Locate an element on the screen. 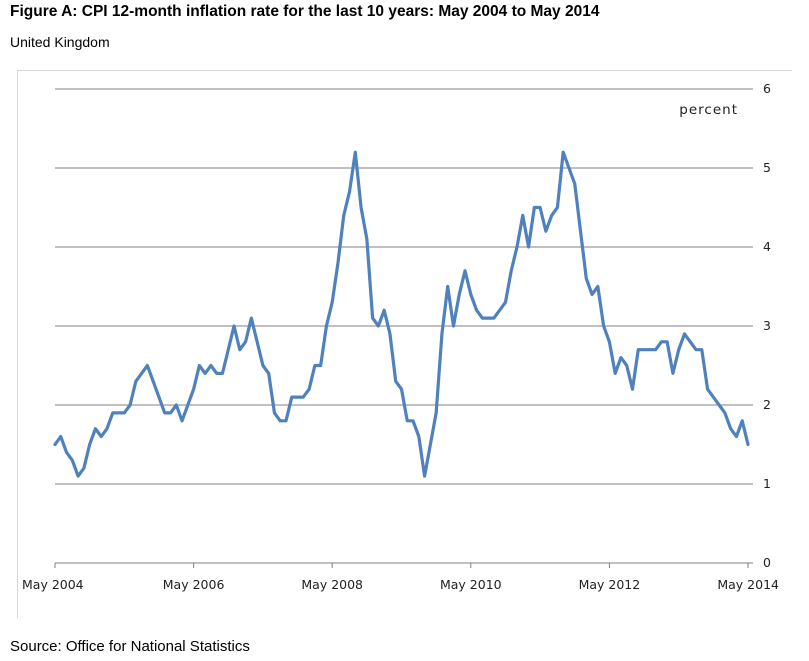  x-tick-label: May 2008 is located at coordinates (332, 584).